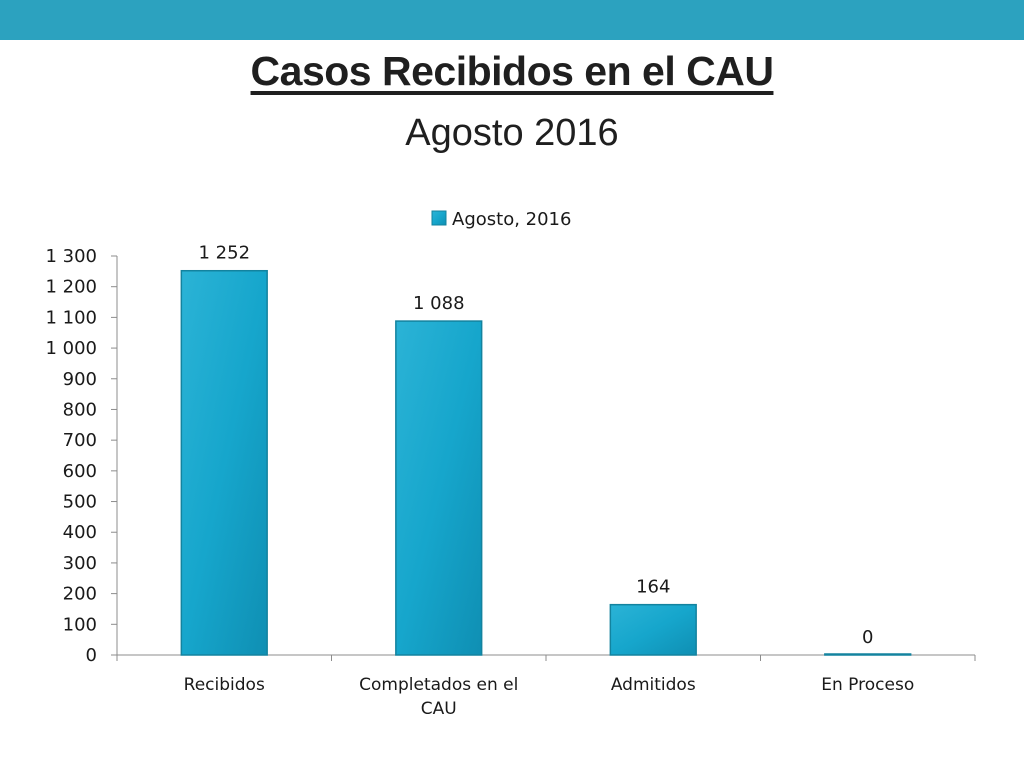 This screenshot has height=768, width=1024. What do you see at coordinates (439, 303) in the screenshot?
I see `data-label: 1 088` at bounding box center [439, 303].